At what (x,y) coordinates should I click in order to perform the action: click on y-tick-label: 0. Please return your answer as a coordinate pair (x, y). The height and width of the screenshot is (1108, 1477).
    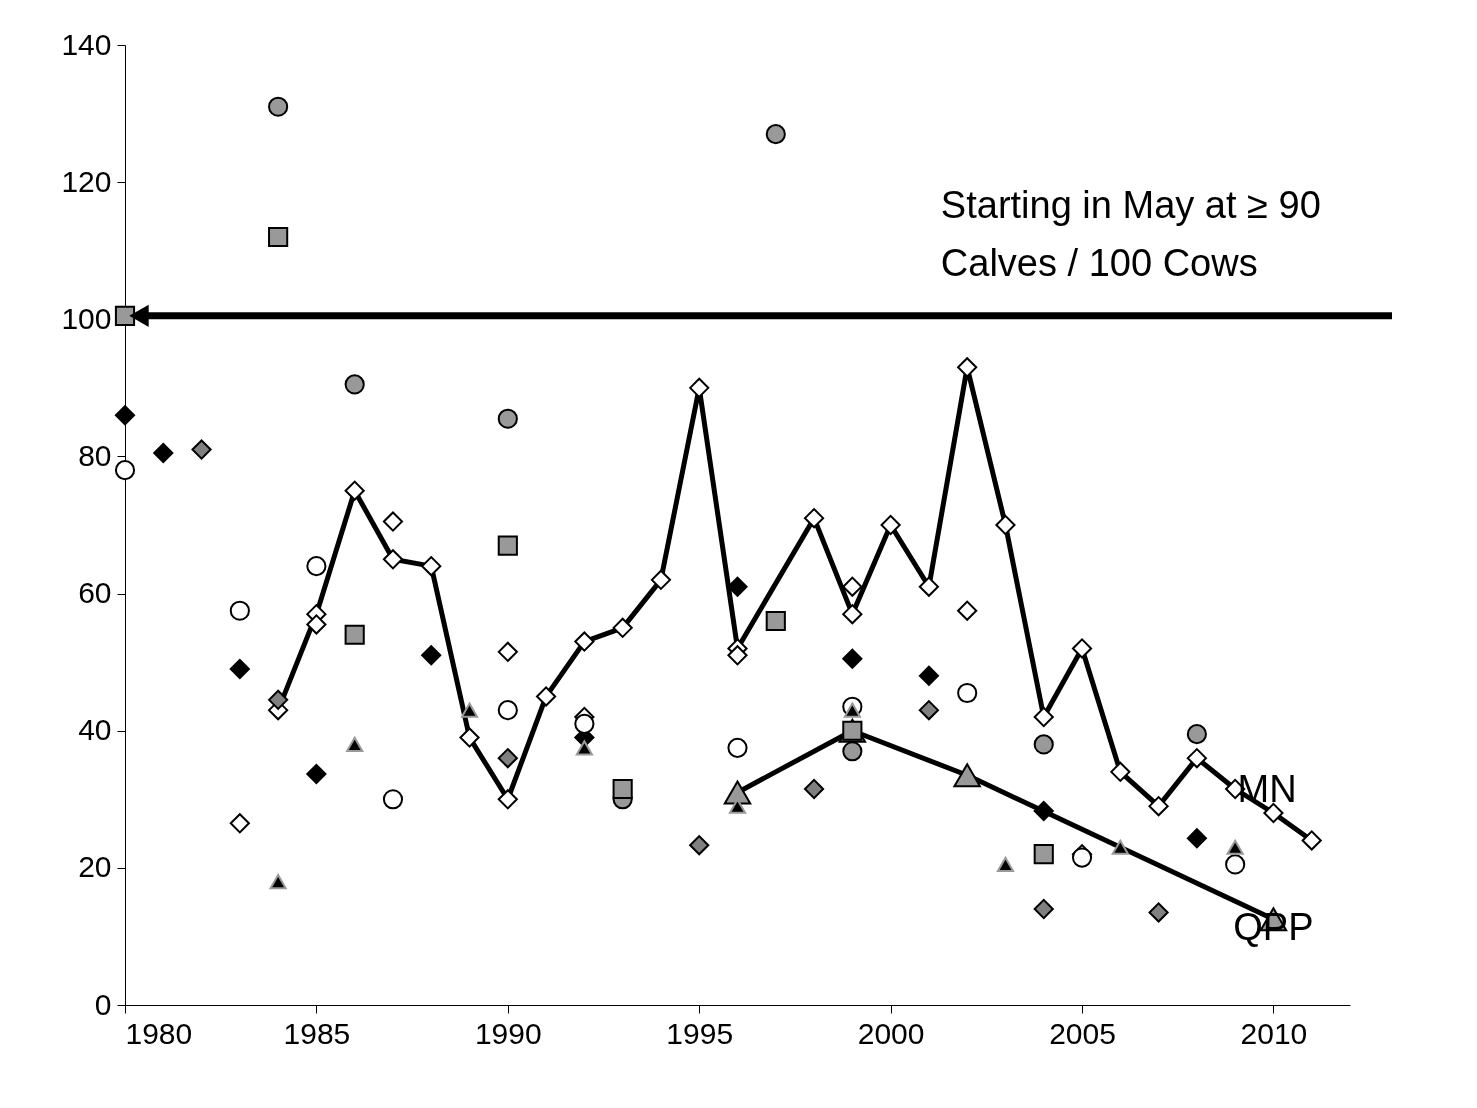
    Looking at the image, I should click on (103, 1004).